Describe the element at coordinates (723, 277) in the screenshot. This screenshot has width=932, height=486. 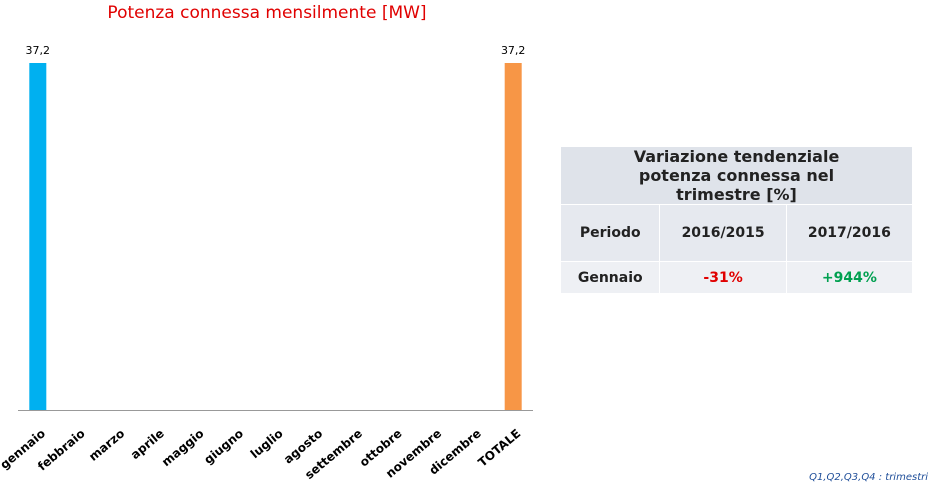
I see `cell: -31%` at that location.